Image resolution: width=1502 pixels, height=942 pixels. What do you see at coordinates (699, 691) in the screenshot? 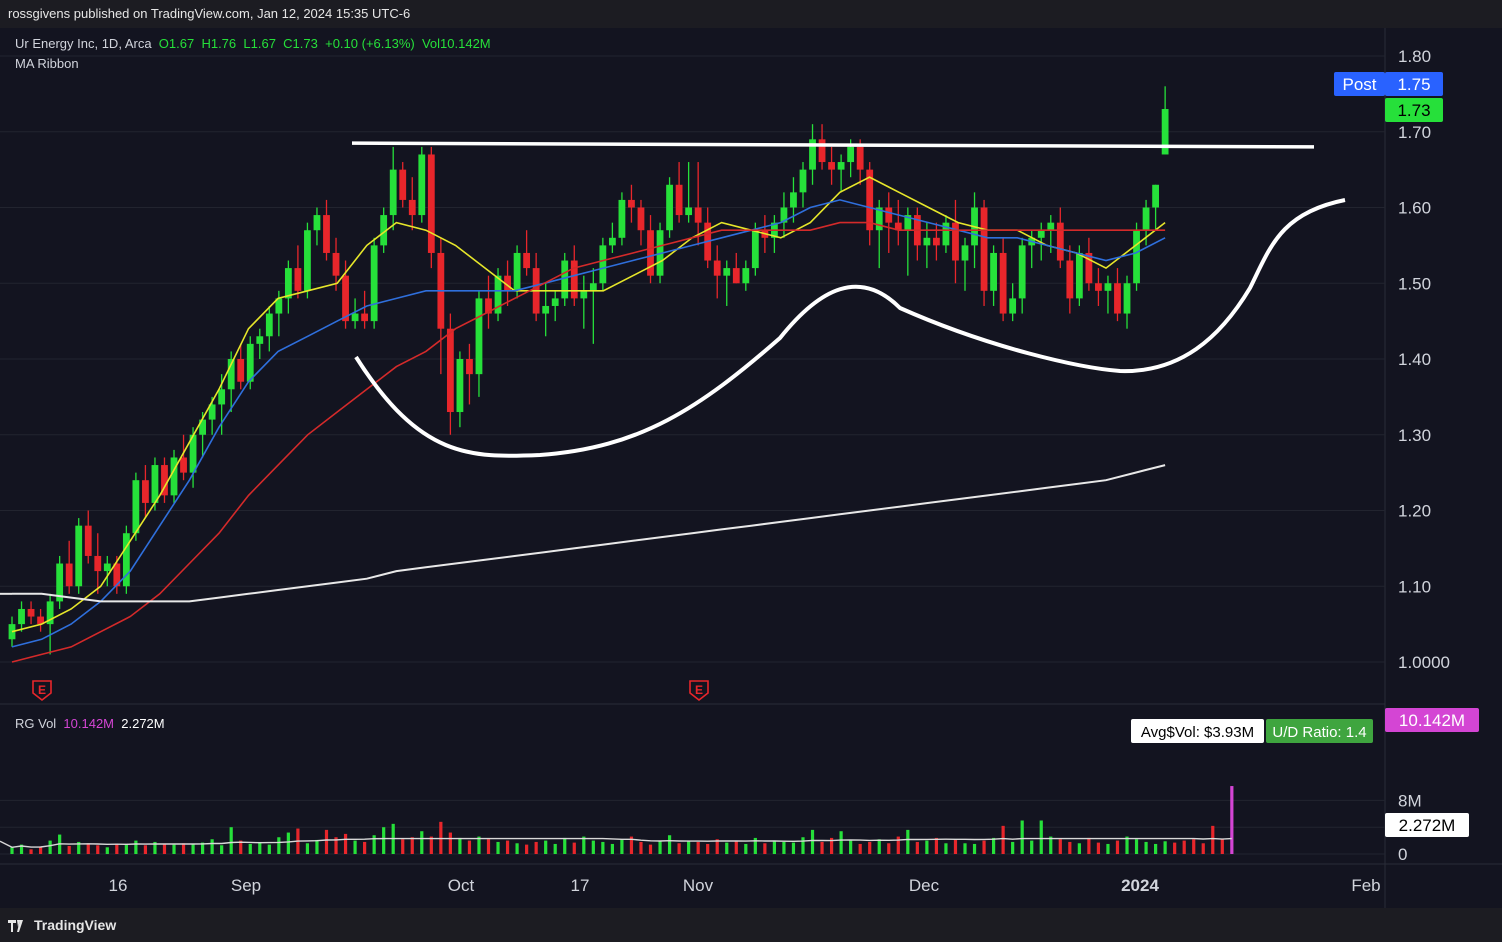
I see `earnings-marker-icon` at bounding box center [699, 691].